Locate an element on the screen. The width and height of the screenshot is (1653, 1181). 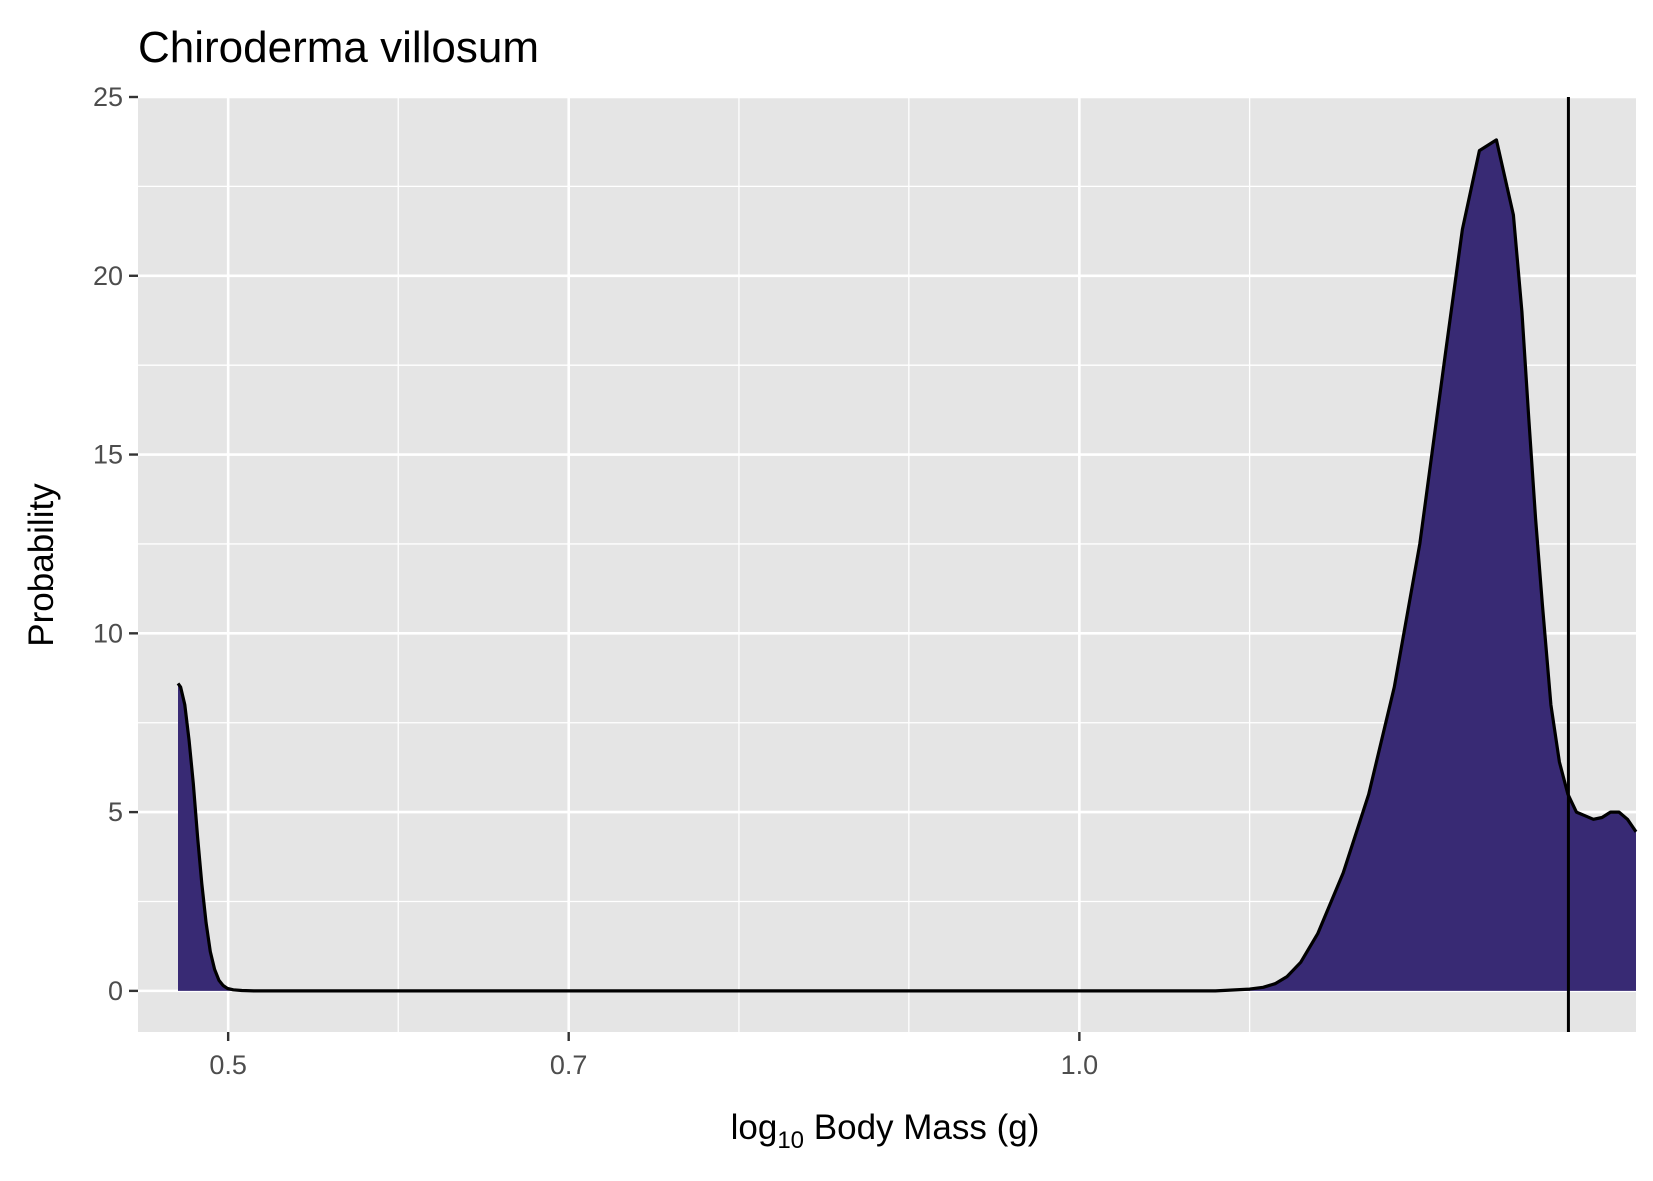
y-axis: 0 5 10 15 20 25 is located at coordinates (115, 544).